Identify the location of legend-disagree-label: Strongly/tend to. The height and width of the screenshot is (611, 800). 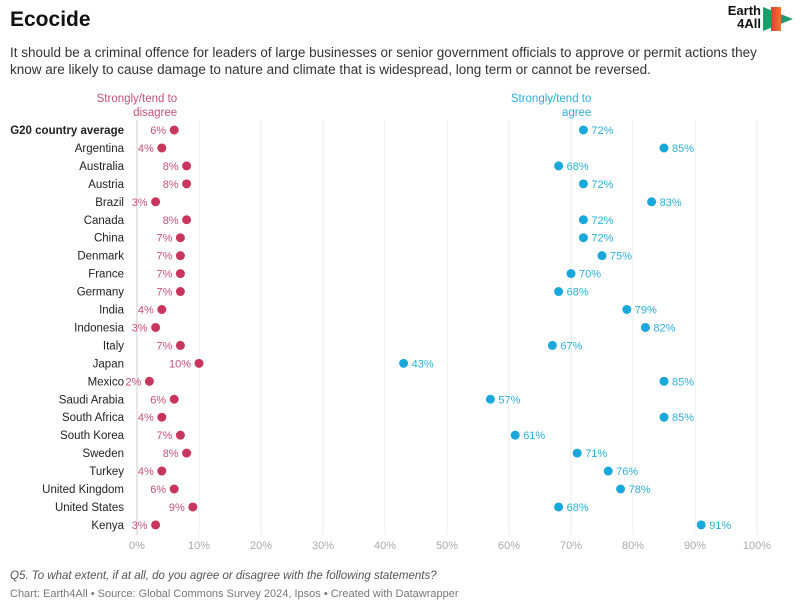
(137, 99).